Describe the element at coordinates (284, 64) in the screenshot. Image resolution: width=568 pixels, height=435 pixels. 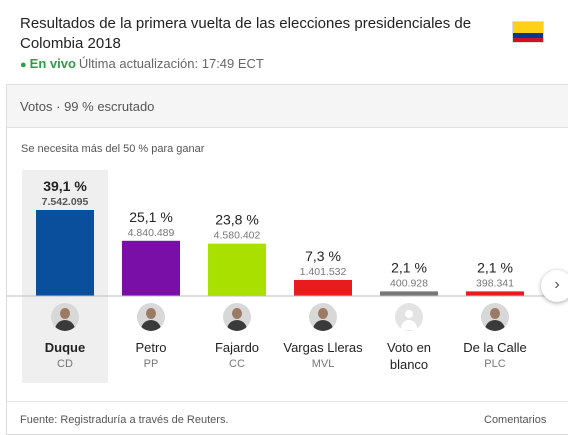
I see `live-status: ● En vivo Última actualización: 17:49 ECT` at that location.